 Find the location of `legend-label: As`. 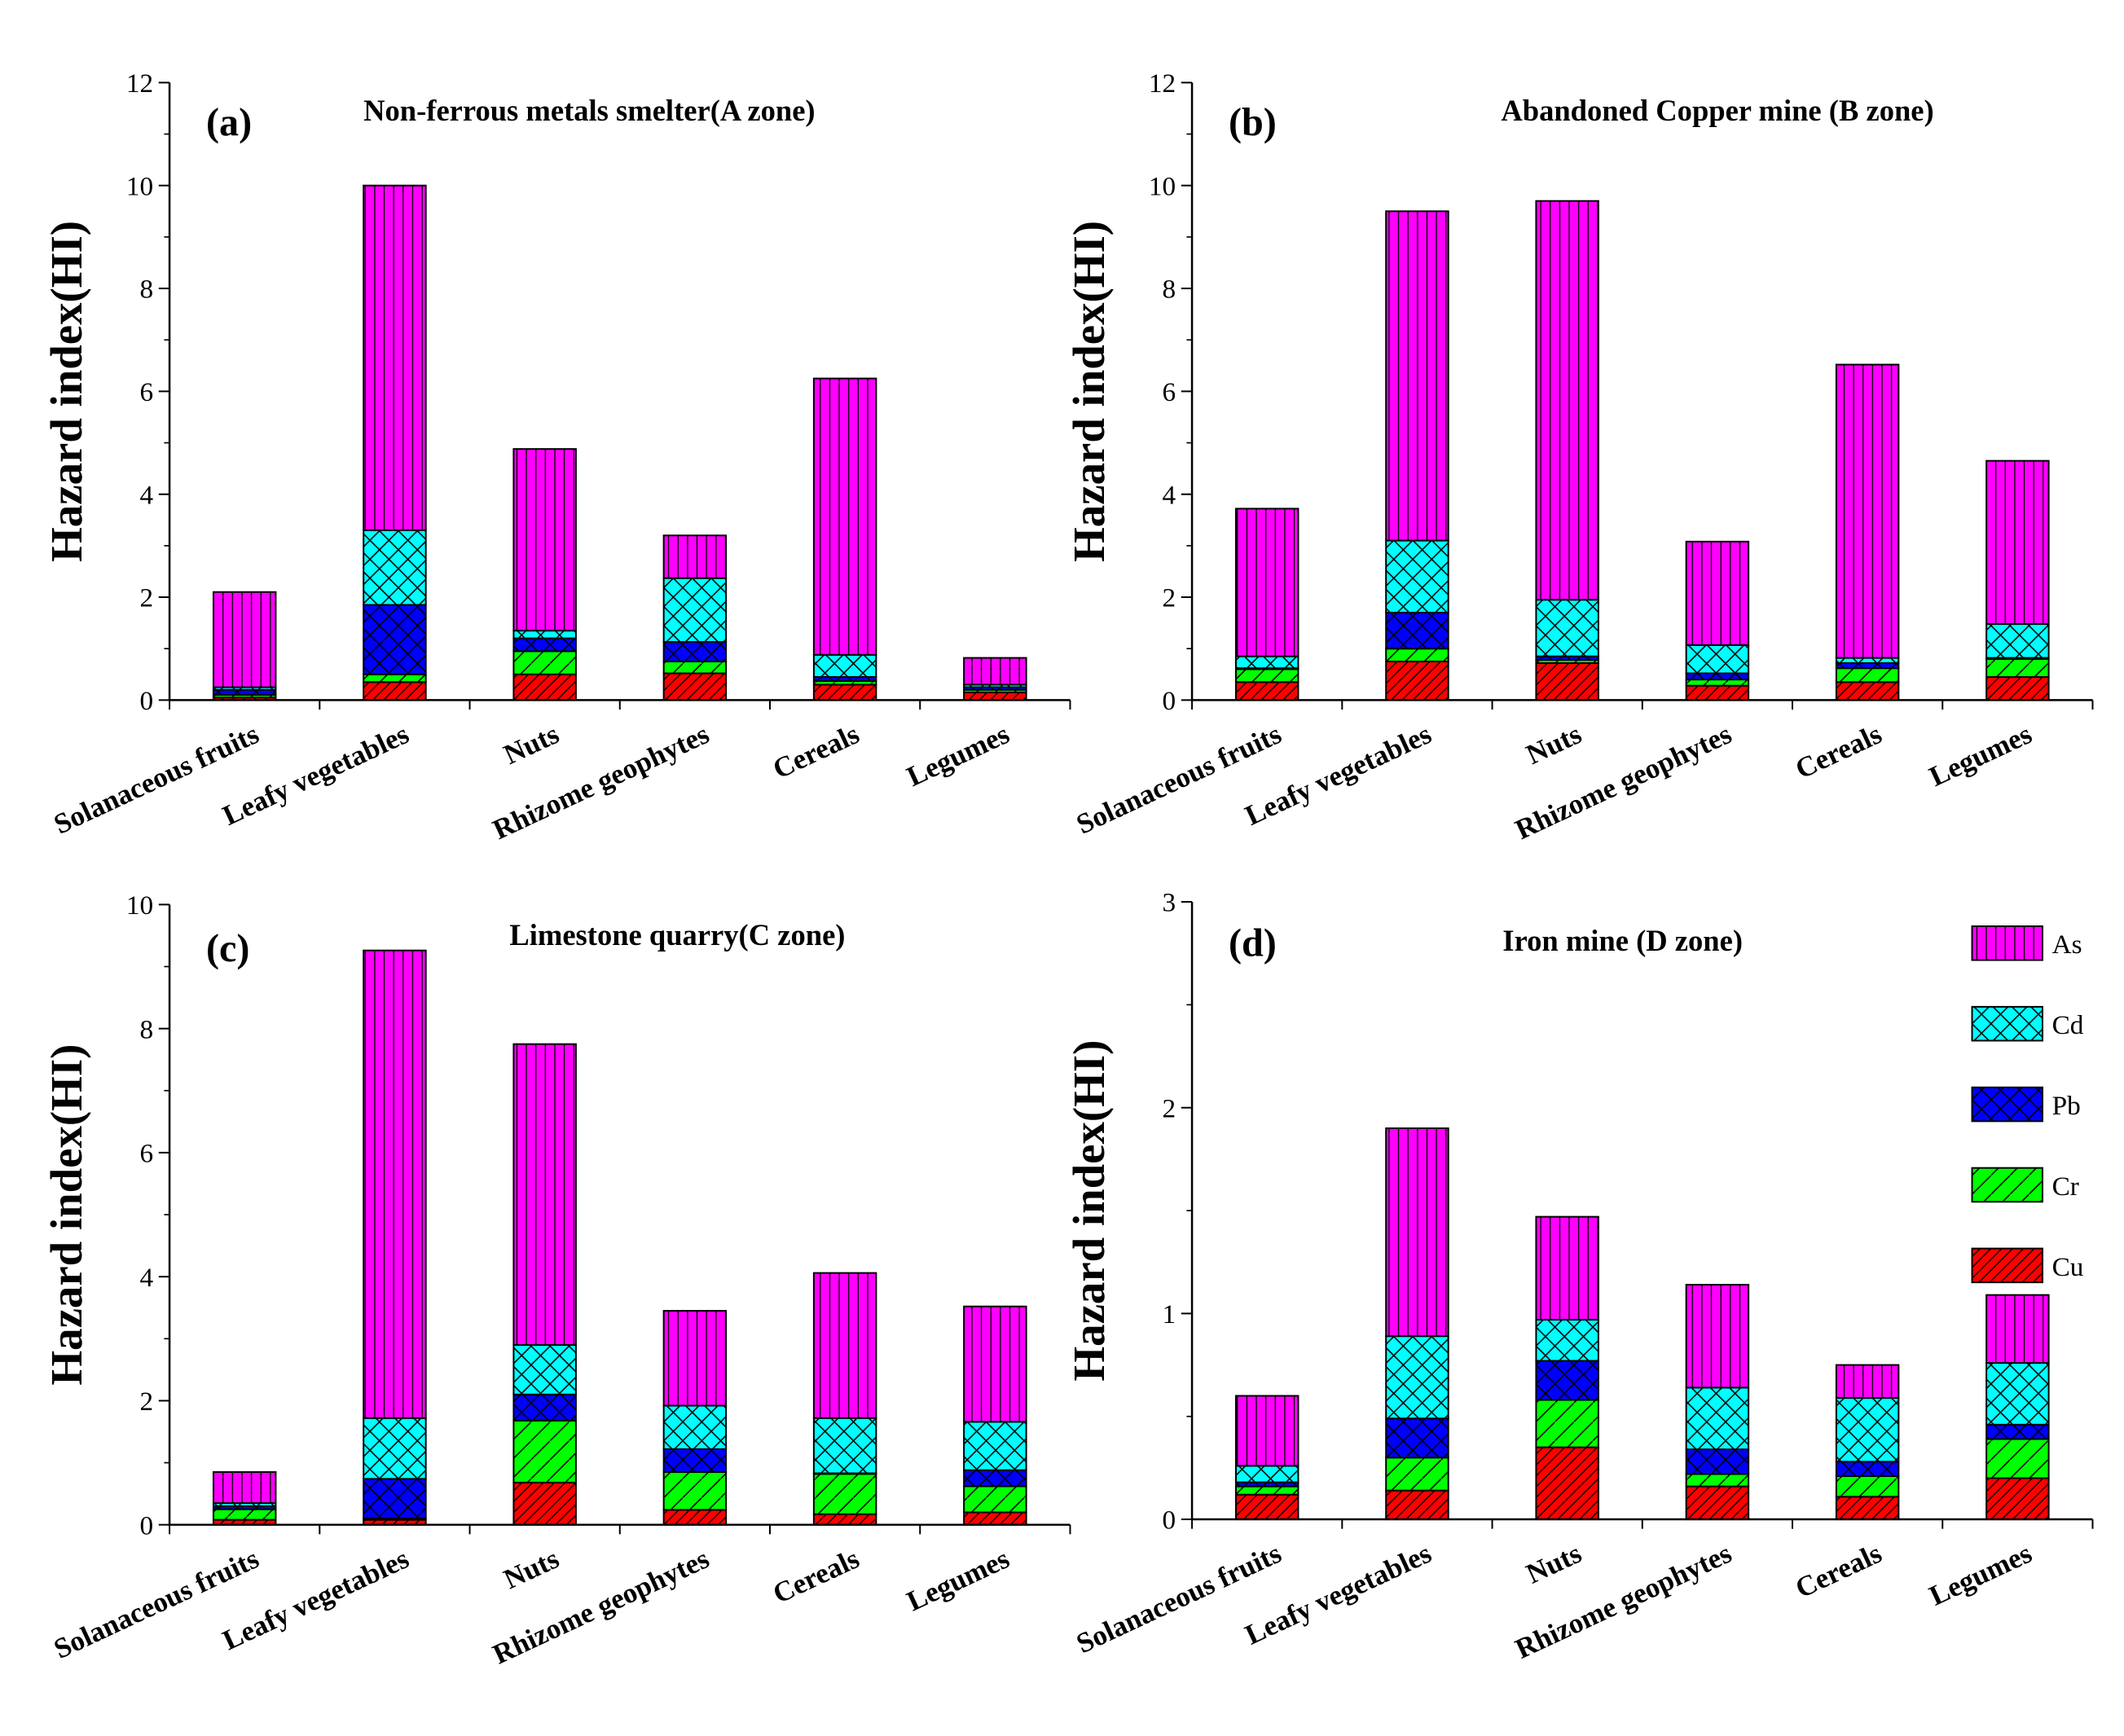

legend-label: As is located at coordinates (2067, 945).